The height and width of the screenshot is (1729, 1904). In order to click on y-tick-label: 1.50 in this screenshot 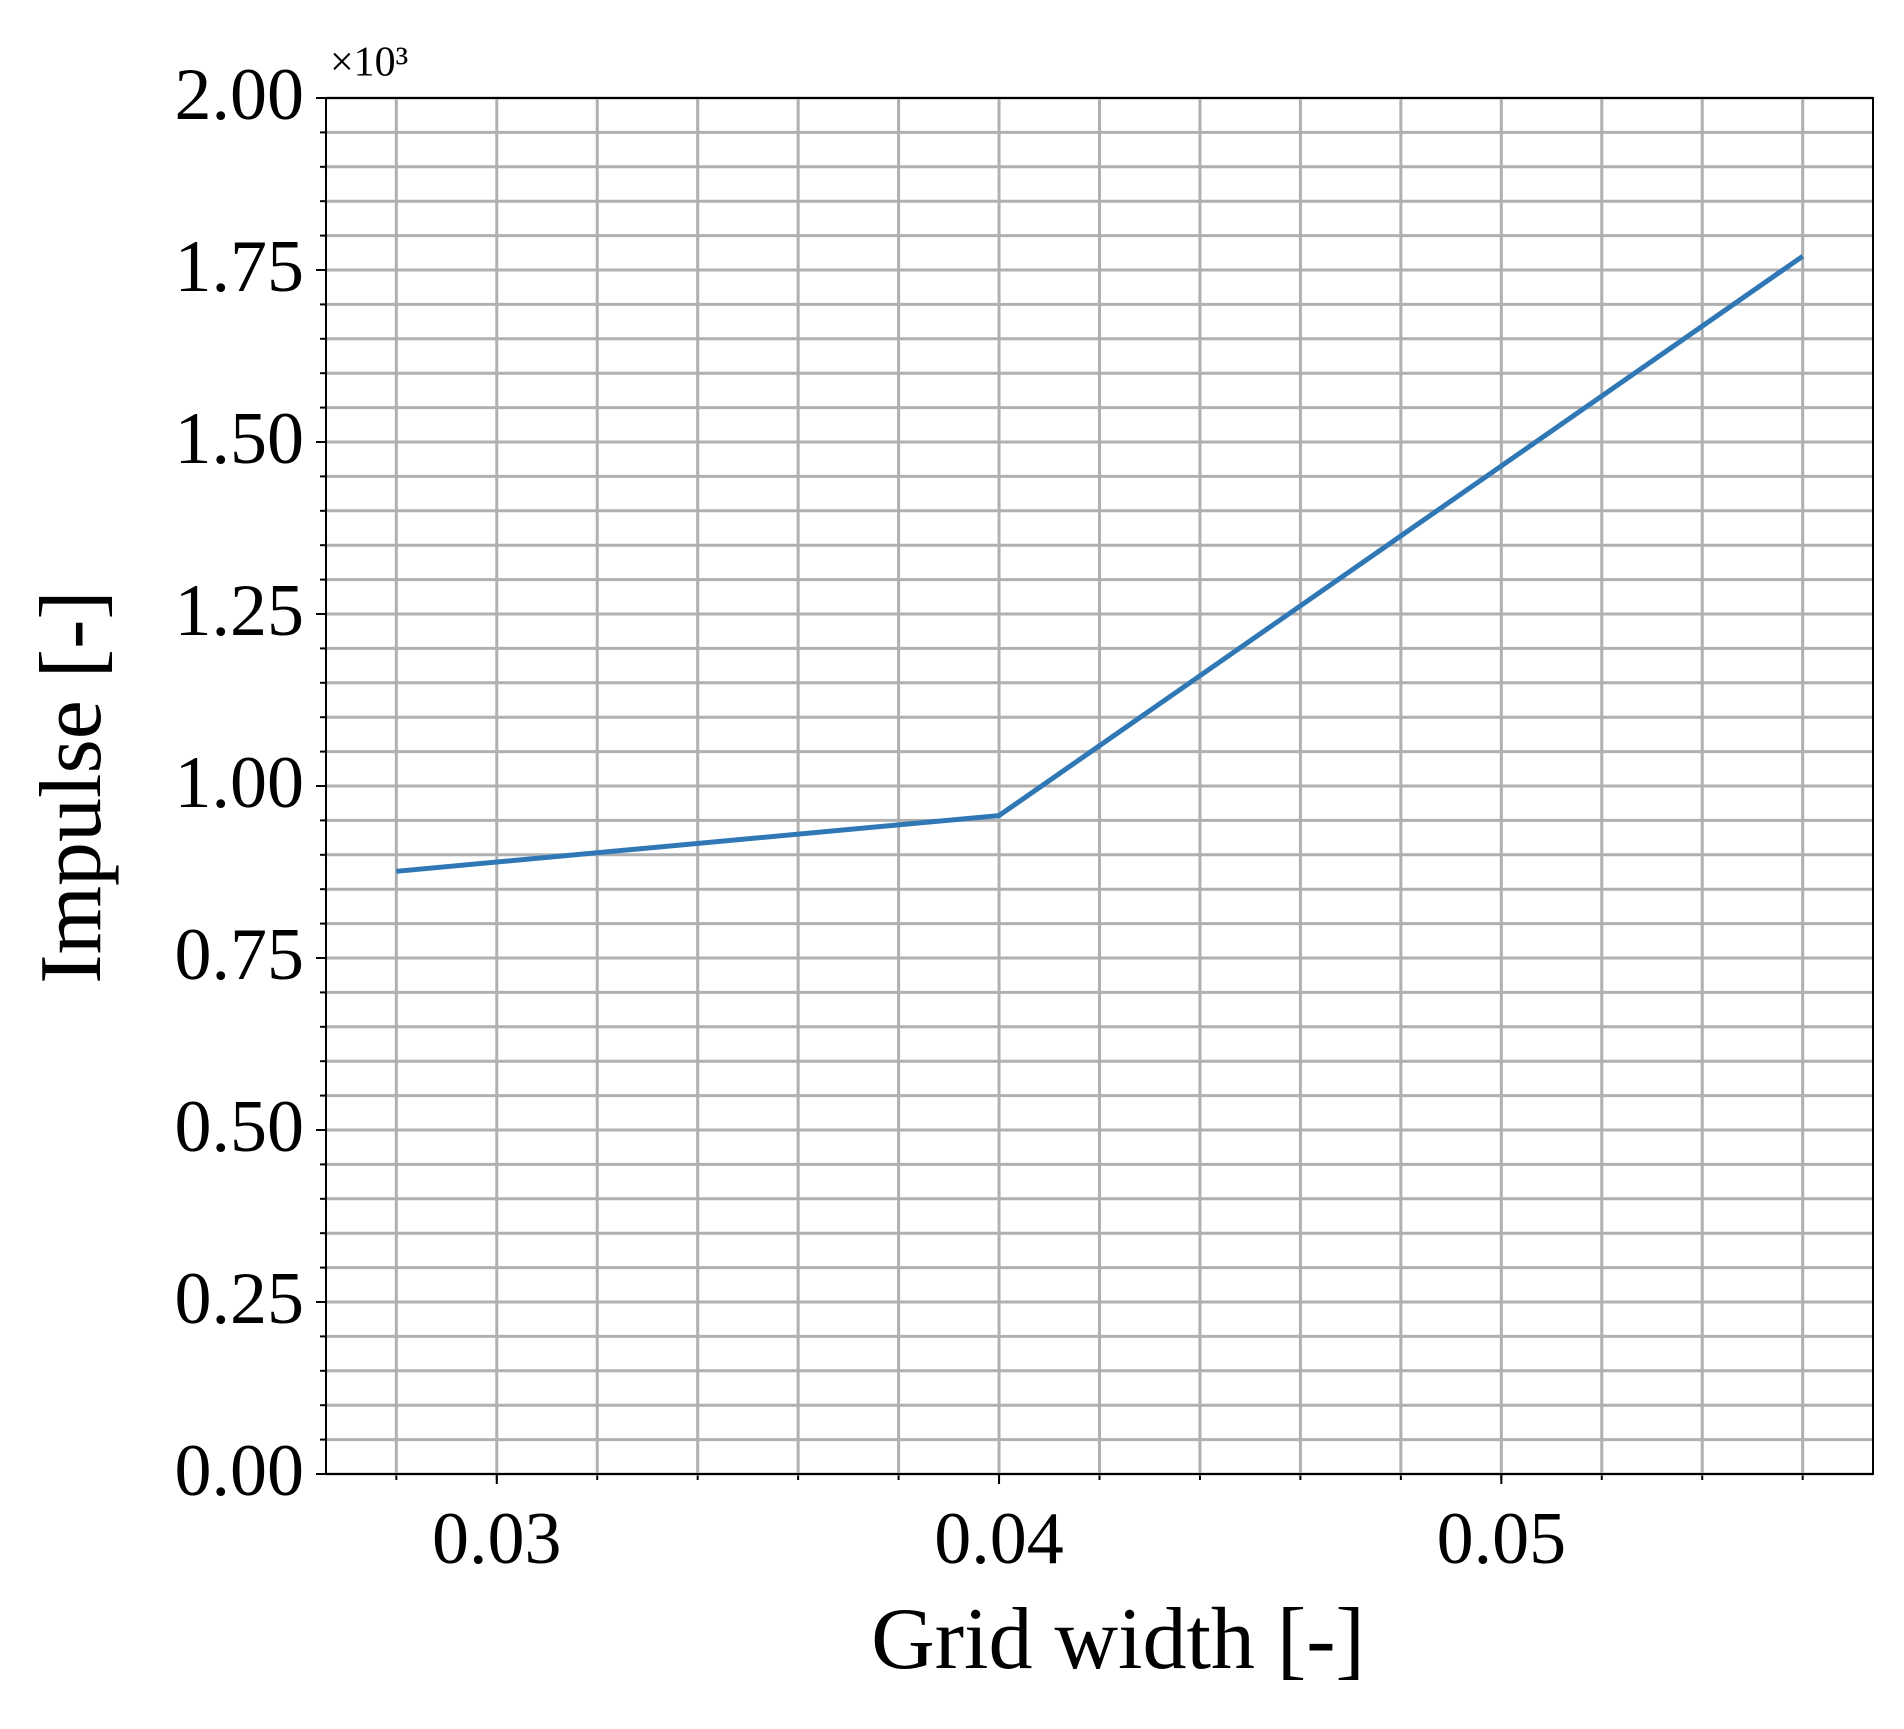, I will do `click(240, 439)`.